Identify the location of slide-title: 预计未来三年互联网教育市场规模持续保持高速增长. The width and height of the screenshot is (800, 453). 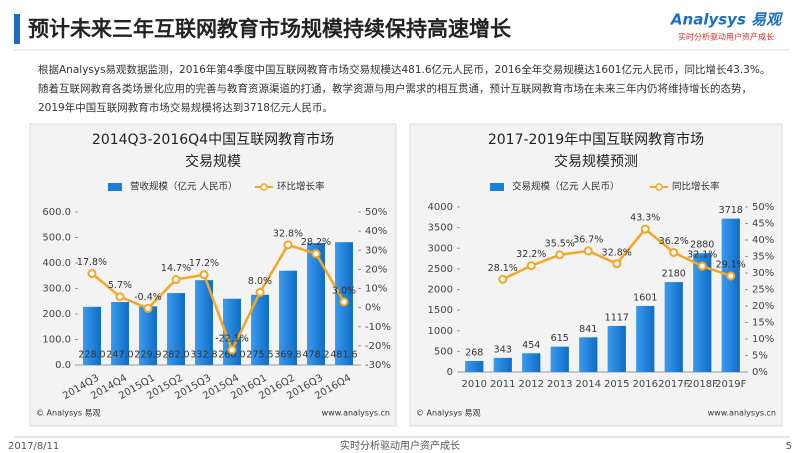
(270, 29).